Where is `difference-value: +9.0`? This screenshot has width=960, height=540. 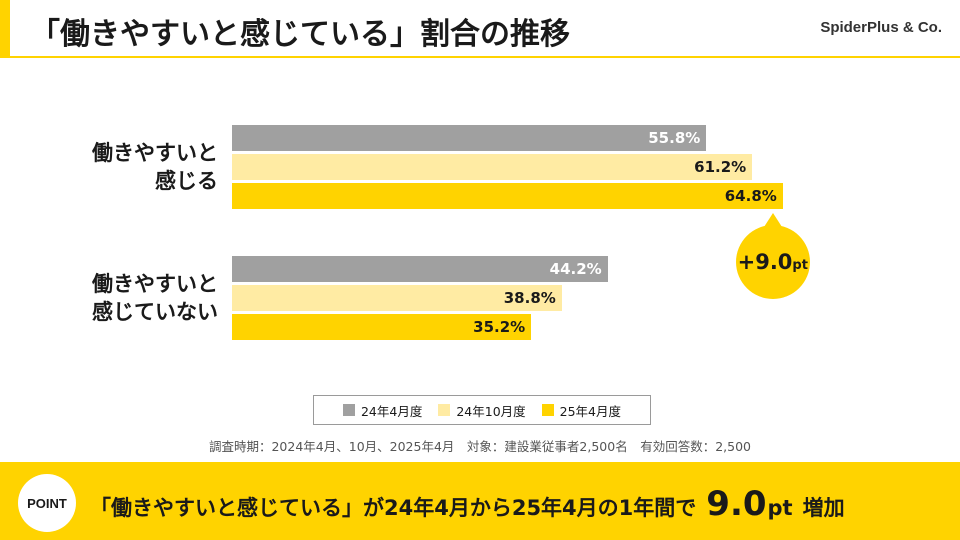 difference-value: +9.0 is located at coordinates (765, 262).